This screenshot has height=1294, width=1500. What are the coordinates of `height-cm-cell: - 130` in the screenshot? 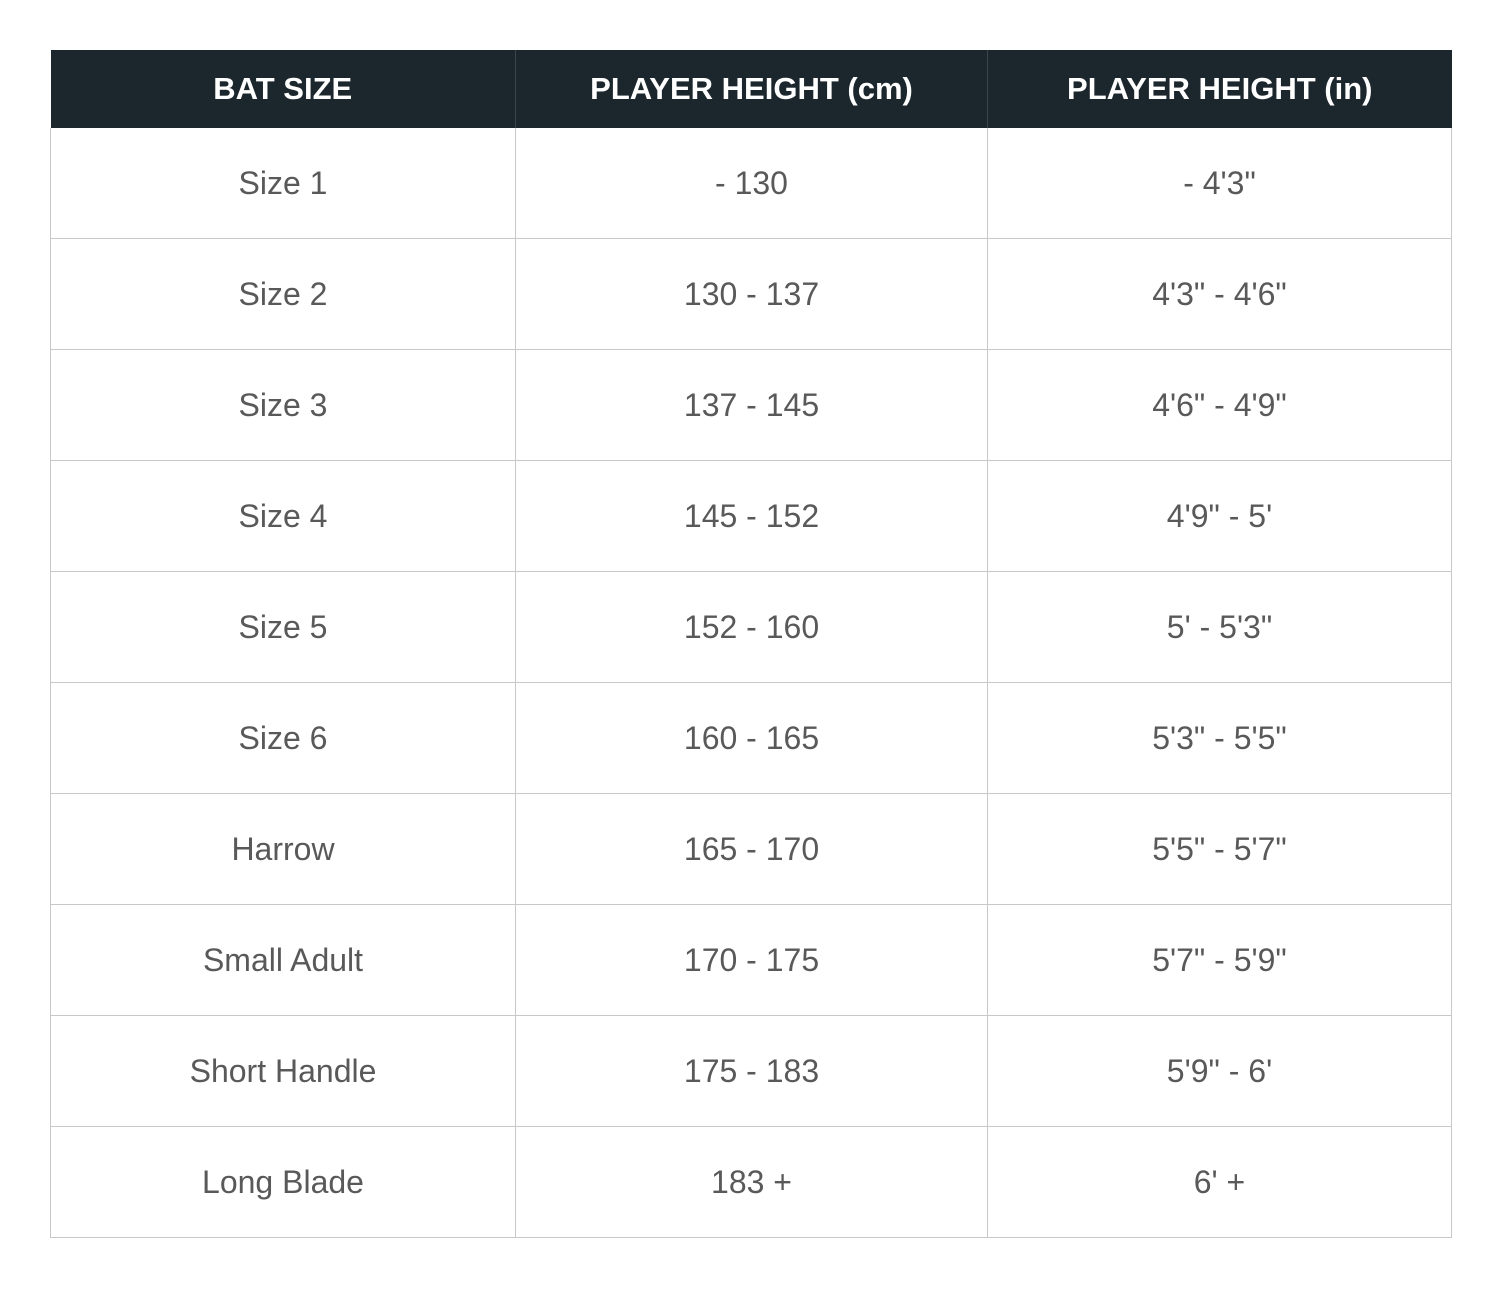 It's located at (751, 183).